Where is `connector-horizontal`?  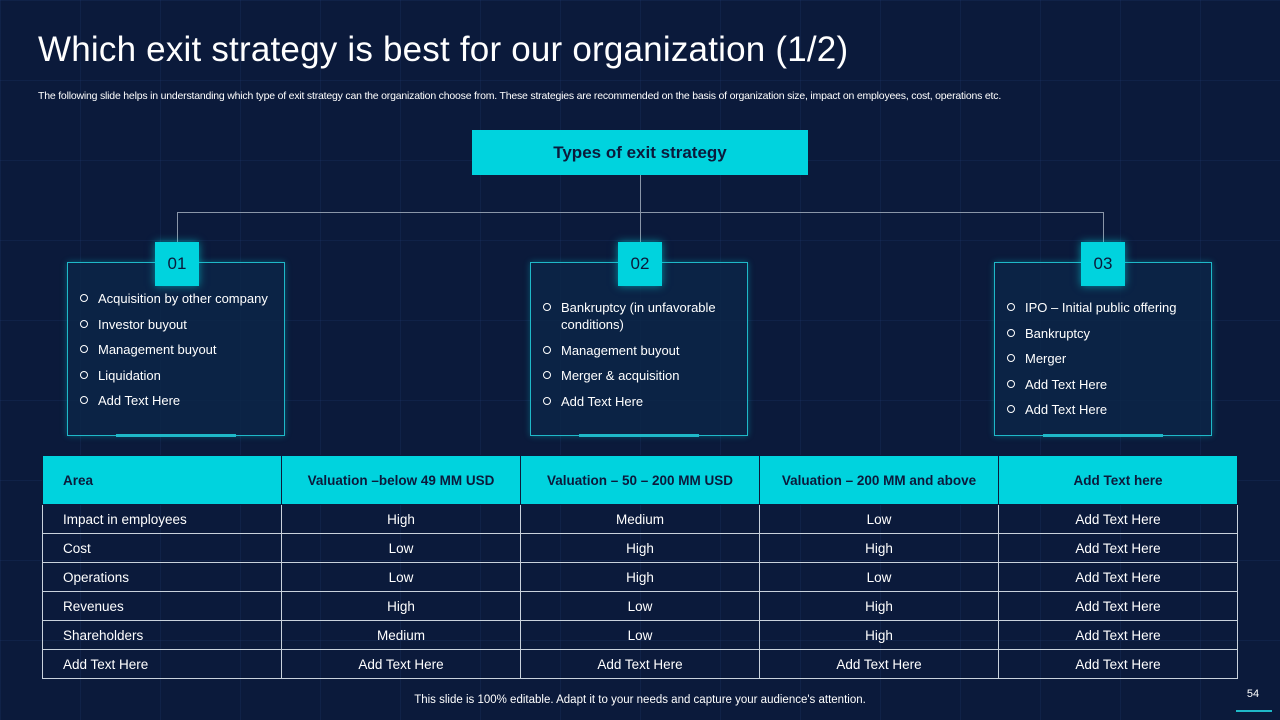 connector-horizontal is located at coordinates (640, 212).